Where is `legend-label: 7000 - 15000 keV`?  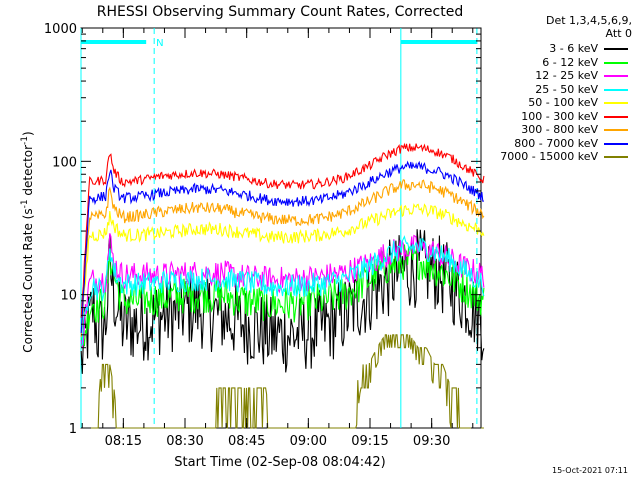 legend-label: 7000 - 15000 keV is located at coordinates (549, 156).